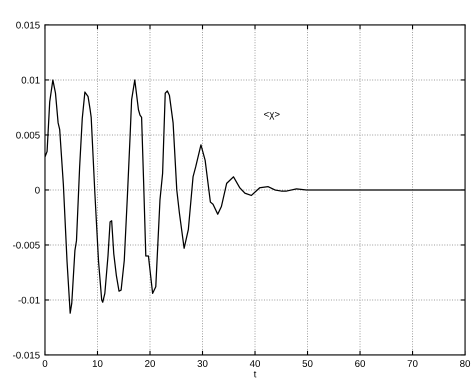  I want to click on y-tick-label: -0.01, so click(29, 300).